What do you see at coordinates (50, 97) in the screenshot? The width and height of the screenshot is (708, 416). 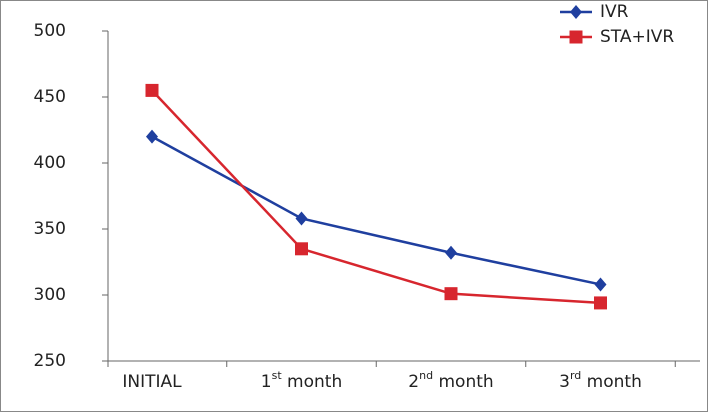 I see `y-tick-label: 450` at bounding box center [50, 97].